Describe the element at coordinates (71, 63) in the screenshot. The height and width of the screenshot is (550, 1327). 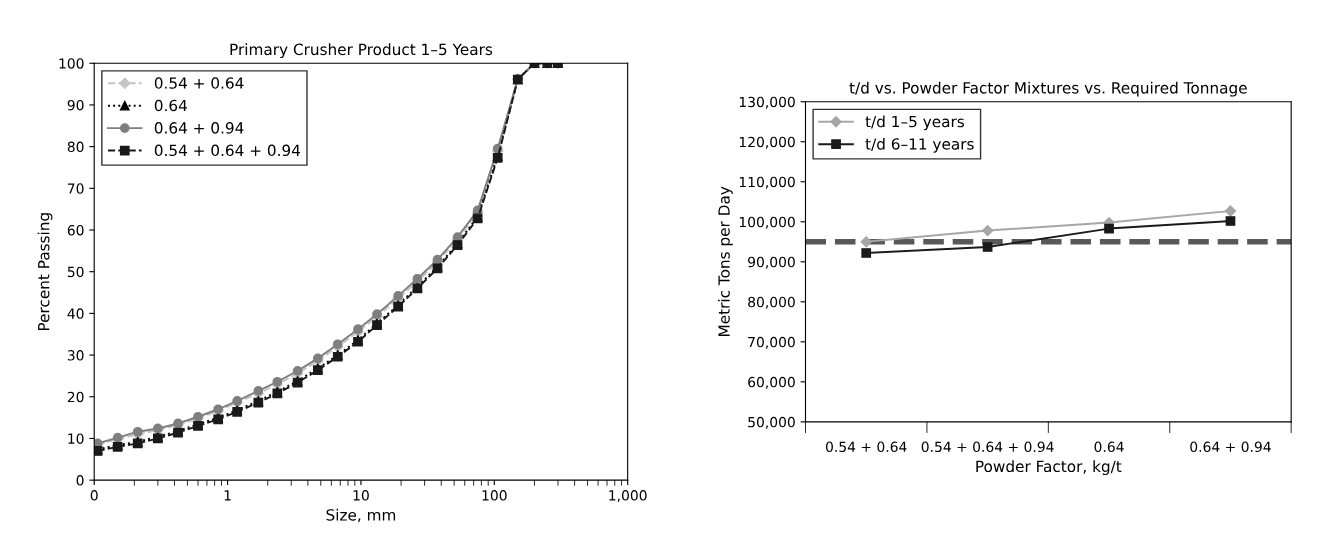
I see `y-tick-label: 100` at that location.